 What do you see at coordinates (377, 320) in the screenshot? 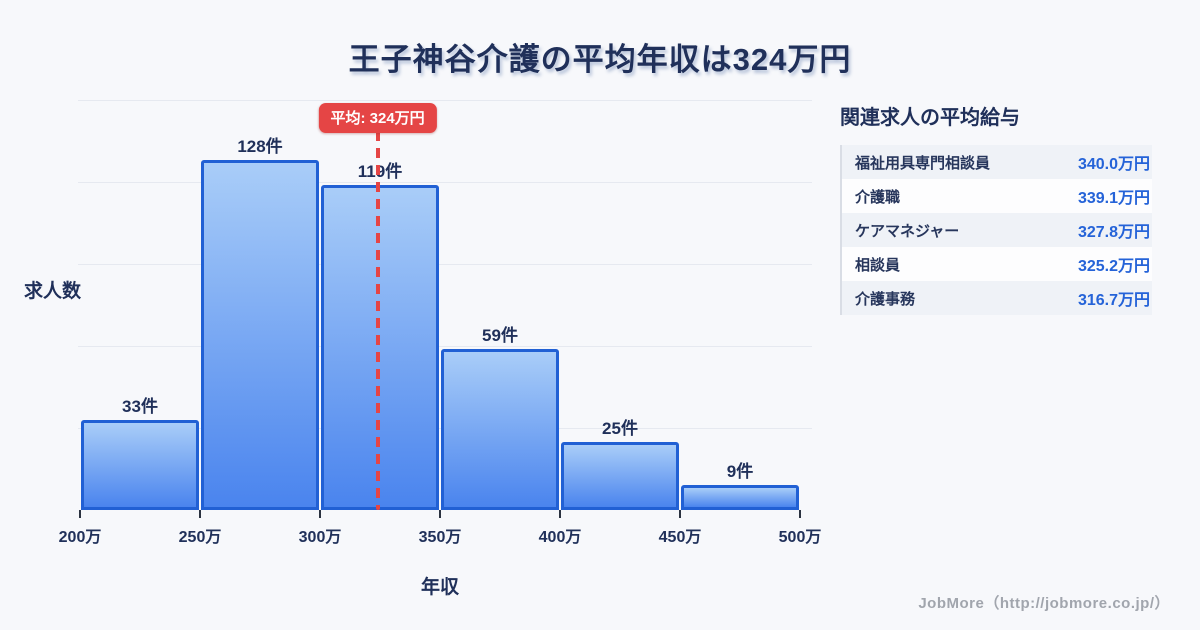
I see `average-line` at bounding box center [377, 320].